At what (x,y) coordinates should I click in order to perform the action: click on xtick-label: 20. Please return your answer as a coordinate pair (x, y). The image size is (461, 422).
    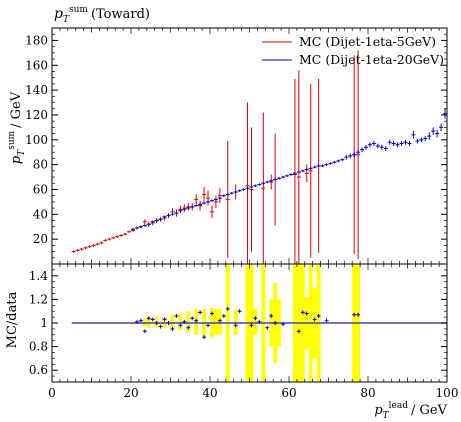
    Looking at the image, I should click on (130, 393).